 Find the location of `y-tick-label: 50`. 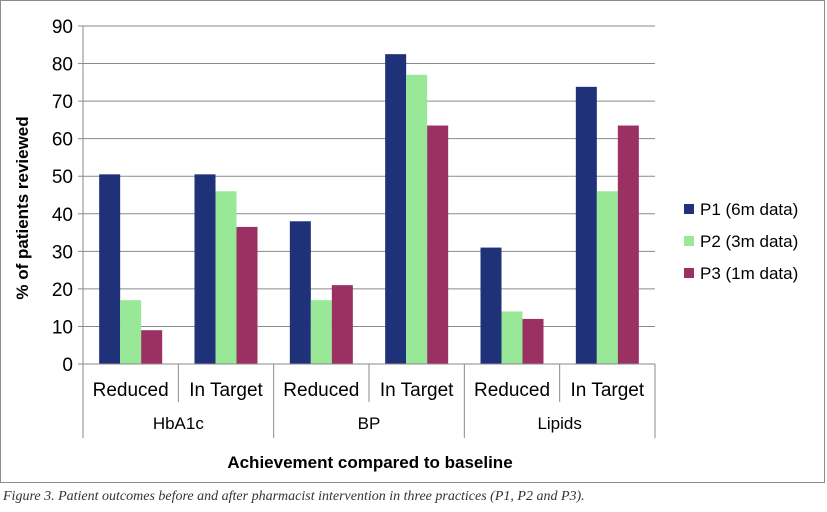

y-tick-label: 50 is located at coordinates (62, 177).